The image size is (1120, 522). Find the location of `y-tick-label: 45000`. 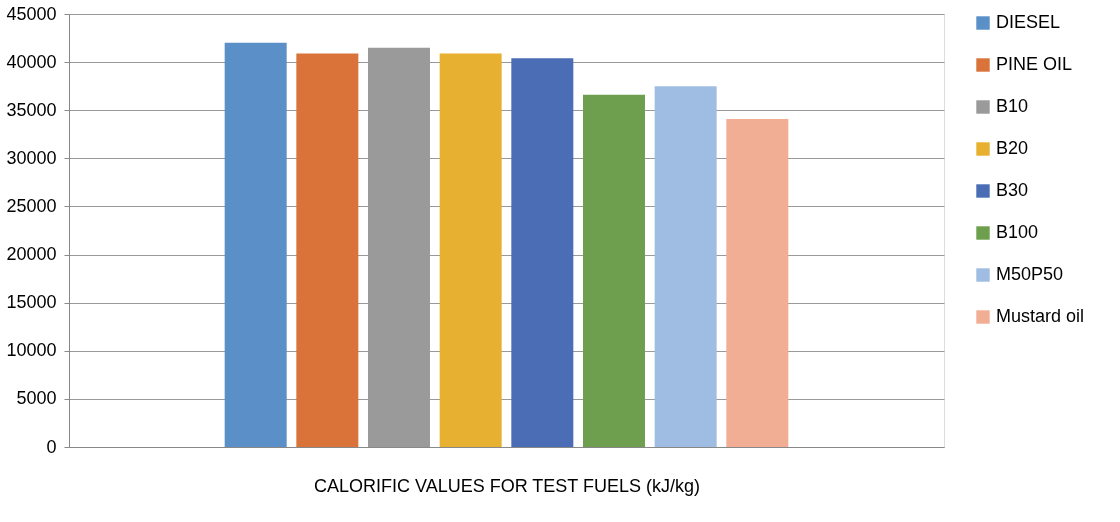

y-tick-label: 45000 is located at coordinates (31, 13).